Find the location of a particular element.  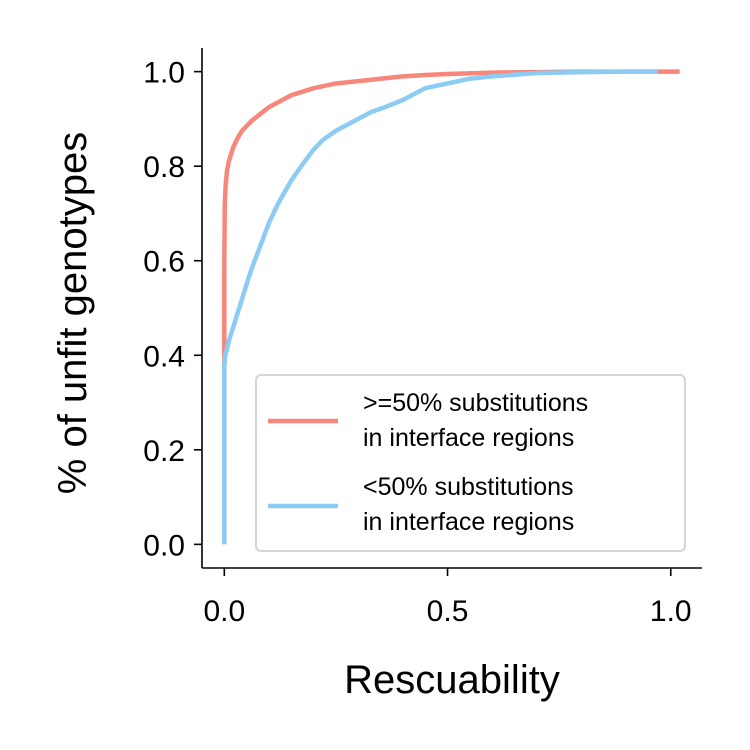

x-tick-label: 1.0 is located at coordinates (671, 611).